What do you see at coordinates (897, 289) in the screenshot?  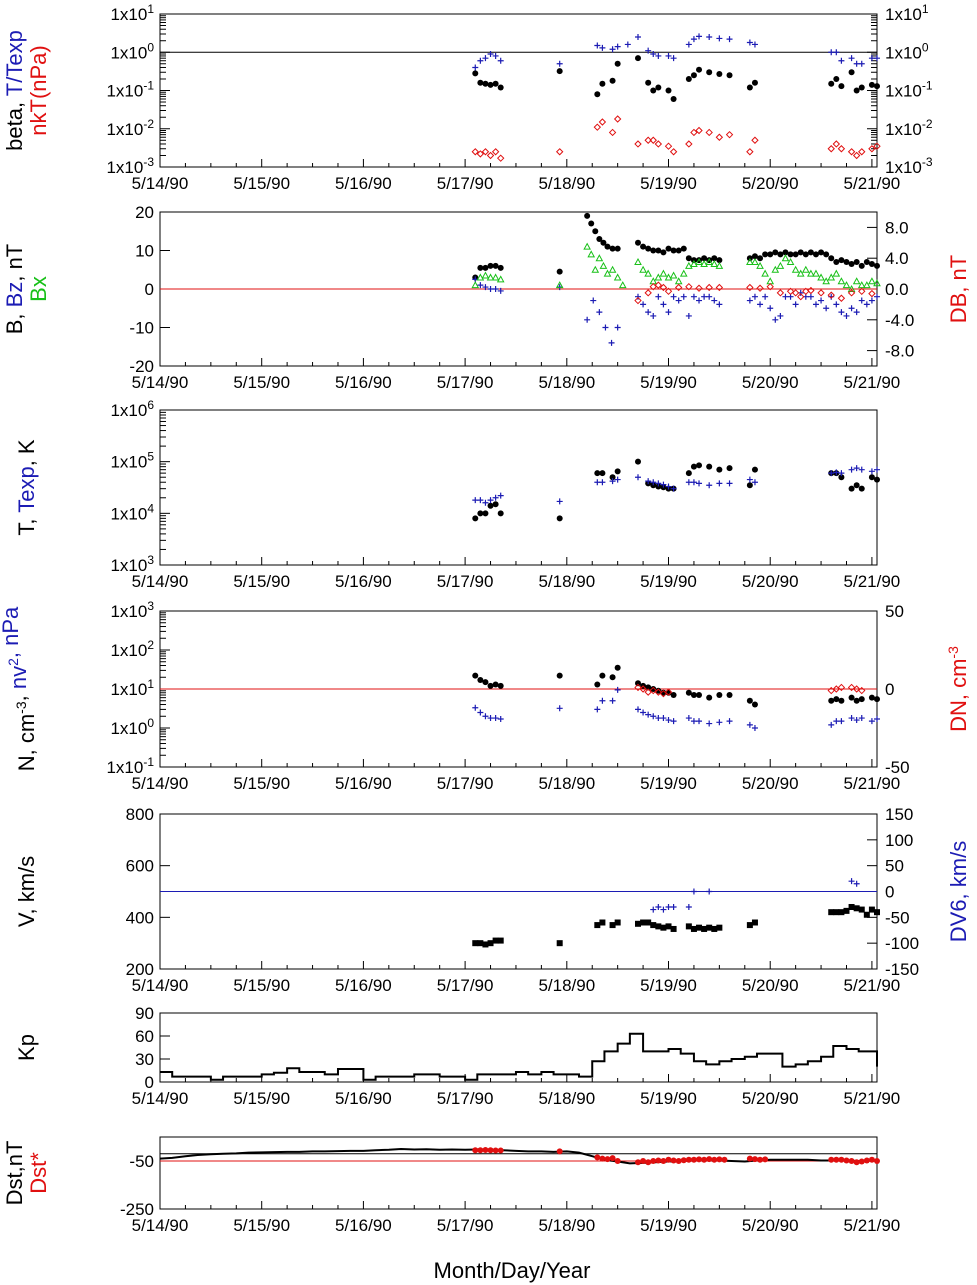 I see `right-tick-label: 0.0` at bounding box center [897, 289].